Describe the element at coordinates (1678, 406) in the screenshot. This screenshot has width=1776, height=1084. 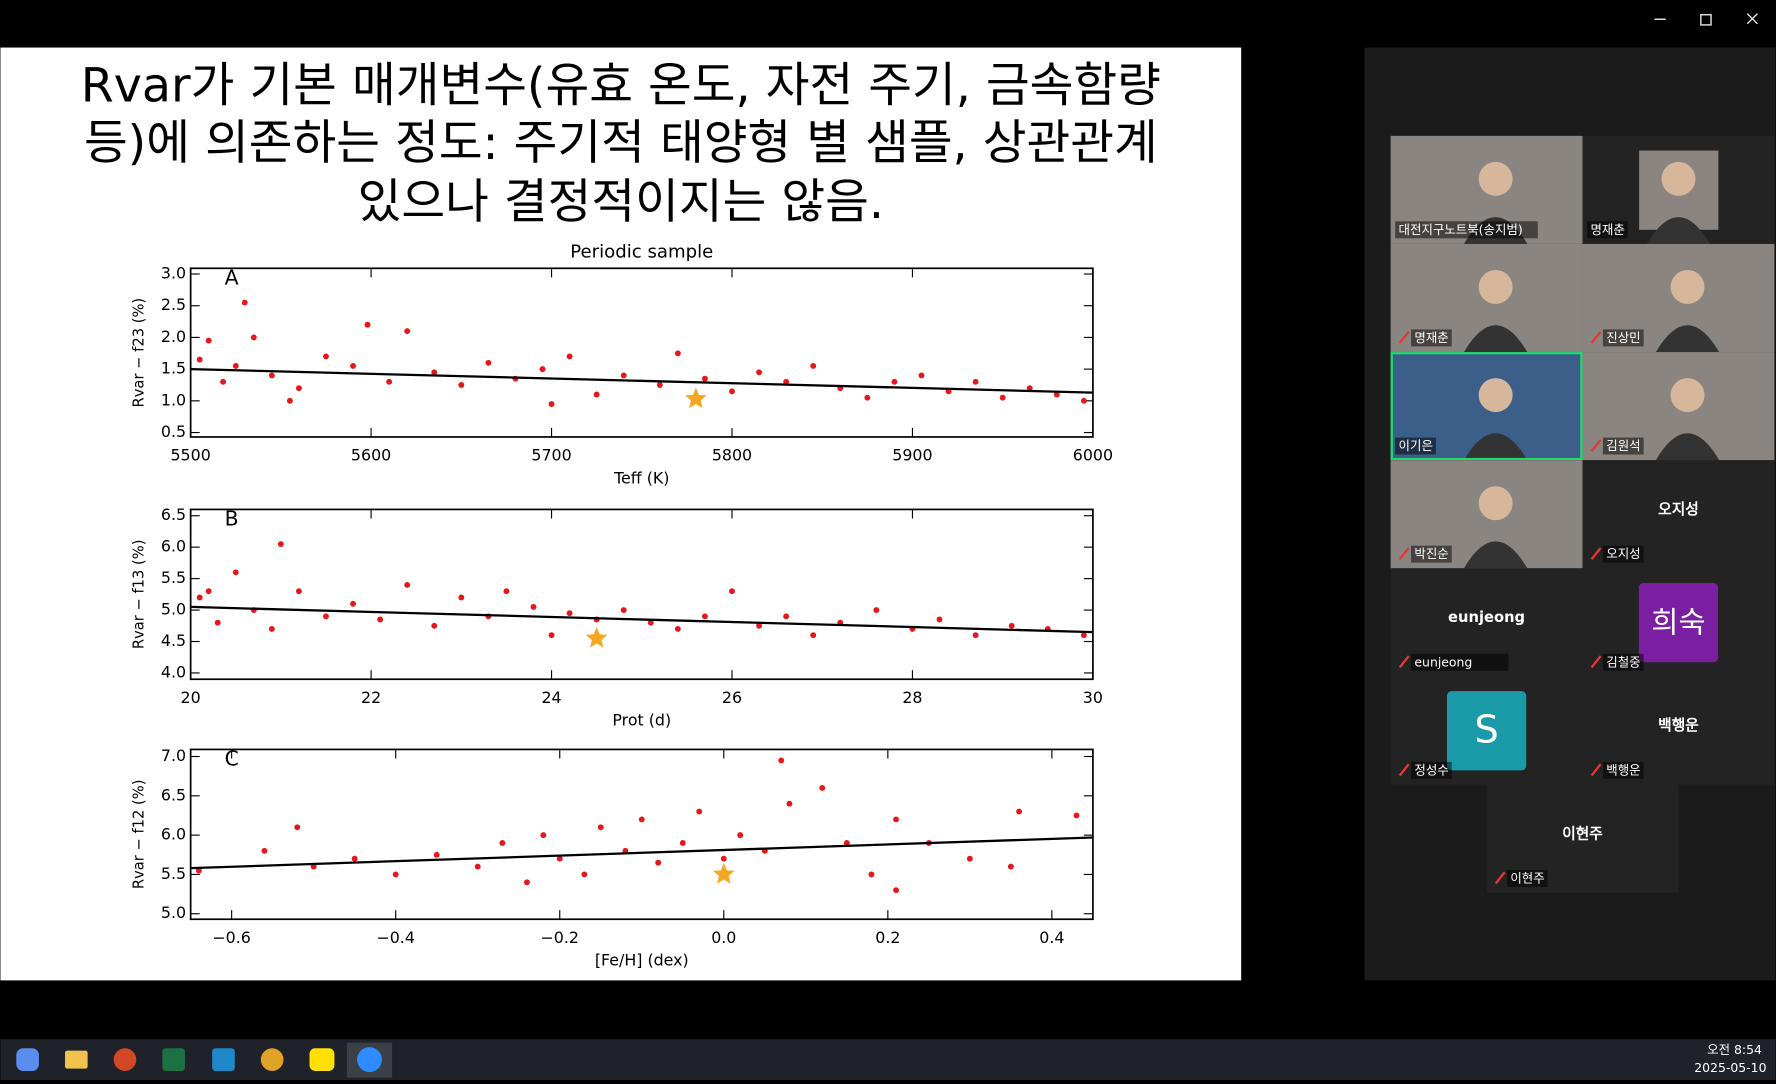
I see `participant-tile: 김원석` at that location.